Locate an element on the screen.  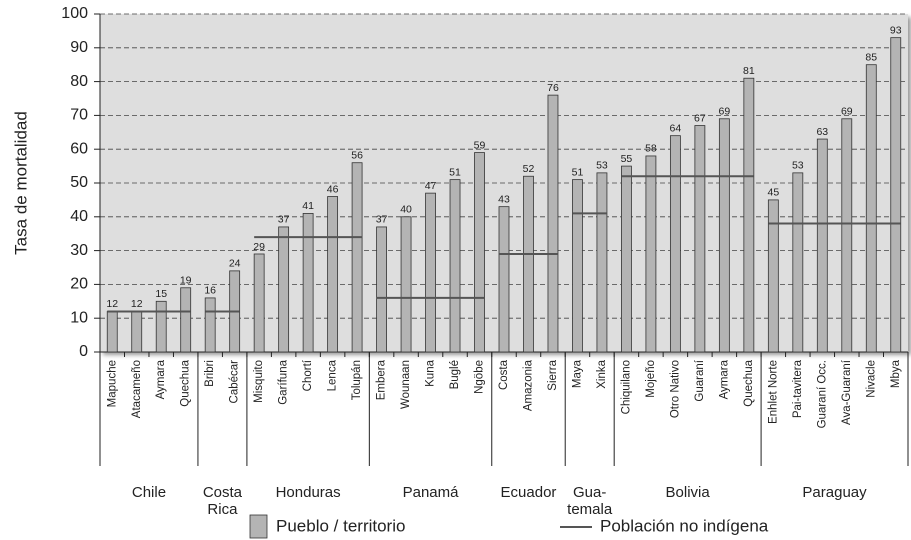
category-label: Embera is located at coordinates (382, 379).